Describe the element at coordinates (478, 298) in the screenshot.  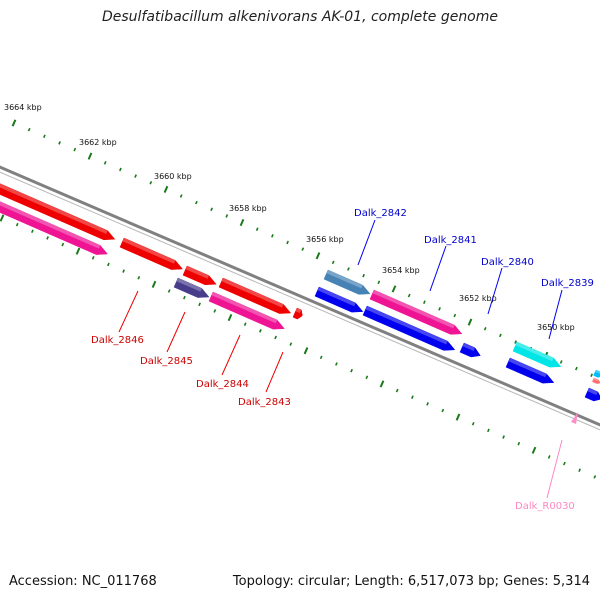
I see `scale-label: 3652 kbp` at that location.